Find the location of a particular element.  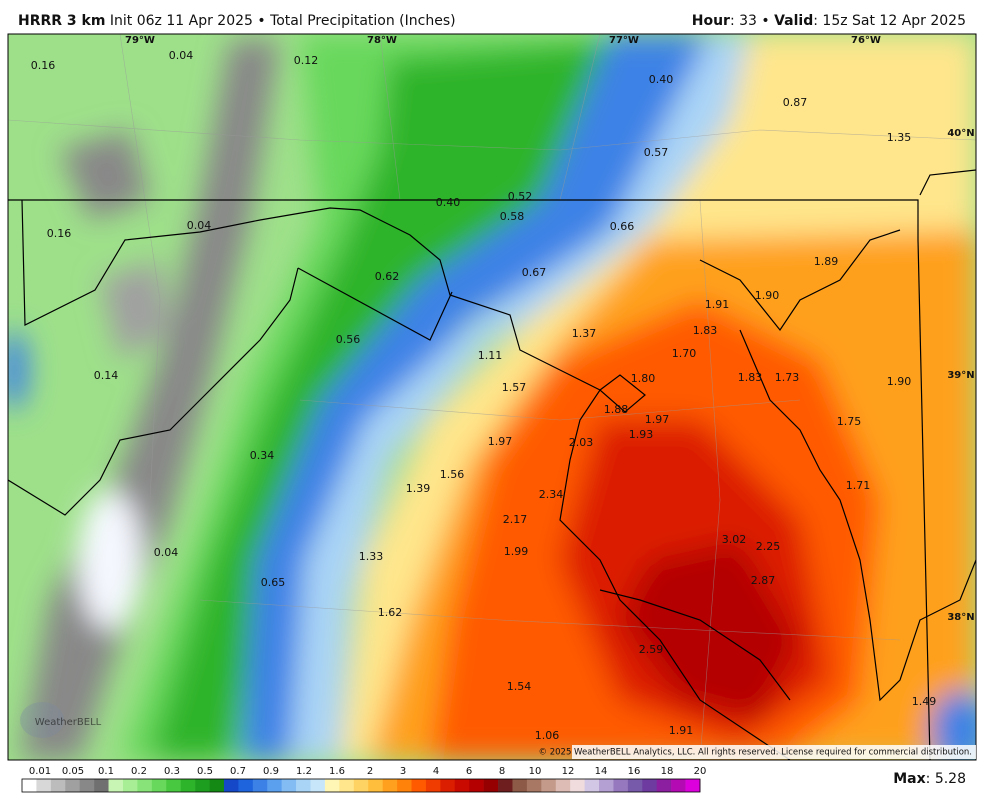

point-value: 1.57 is located at coordinates (514, 387).